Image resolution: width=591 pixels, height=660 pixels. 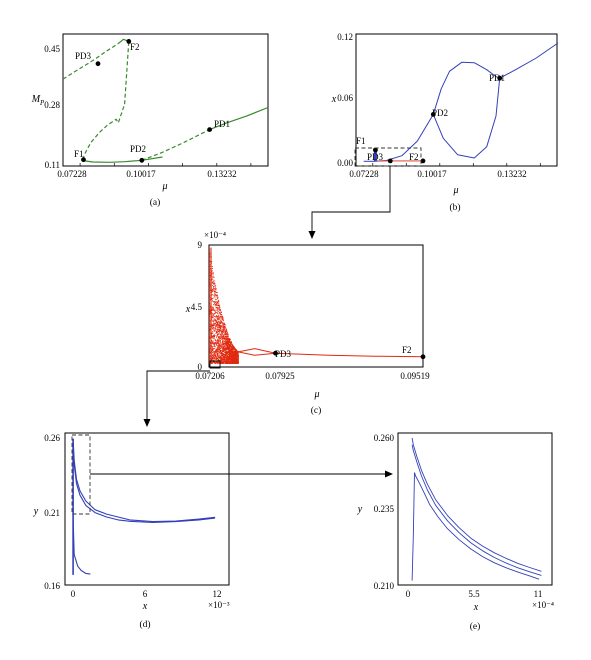 I want to click on panel-a-caption: (a), so click(x=155, y=202).